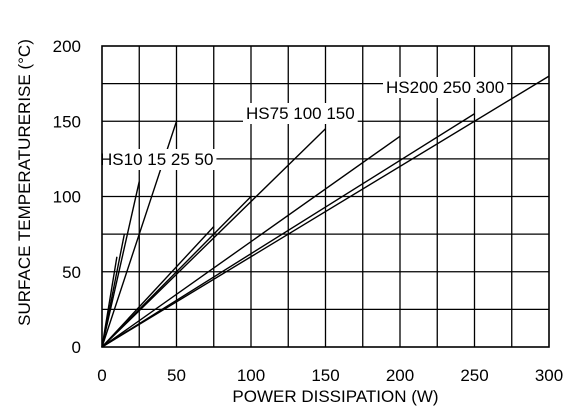 The width and height of the screenshot is (576, 408). I want to click on y-tick-label: 200, so click(67, 46).